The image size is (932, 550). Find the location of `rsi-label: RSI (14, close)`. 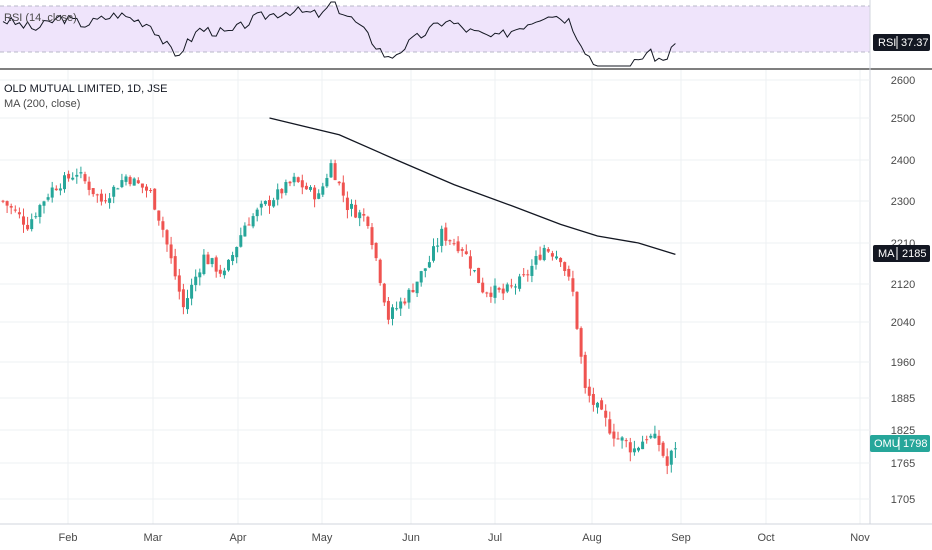

rsi-label: RSI (14, close) is located at coordinates (40, 18).